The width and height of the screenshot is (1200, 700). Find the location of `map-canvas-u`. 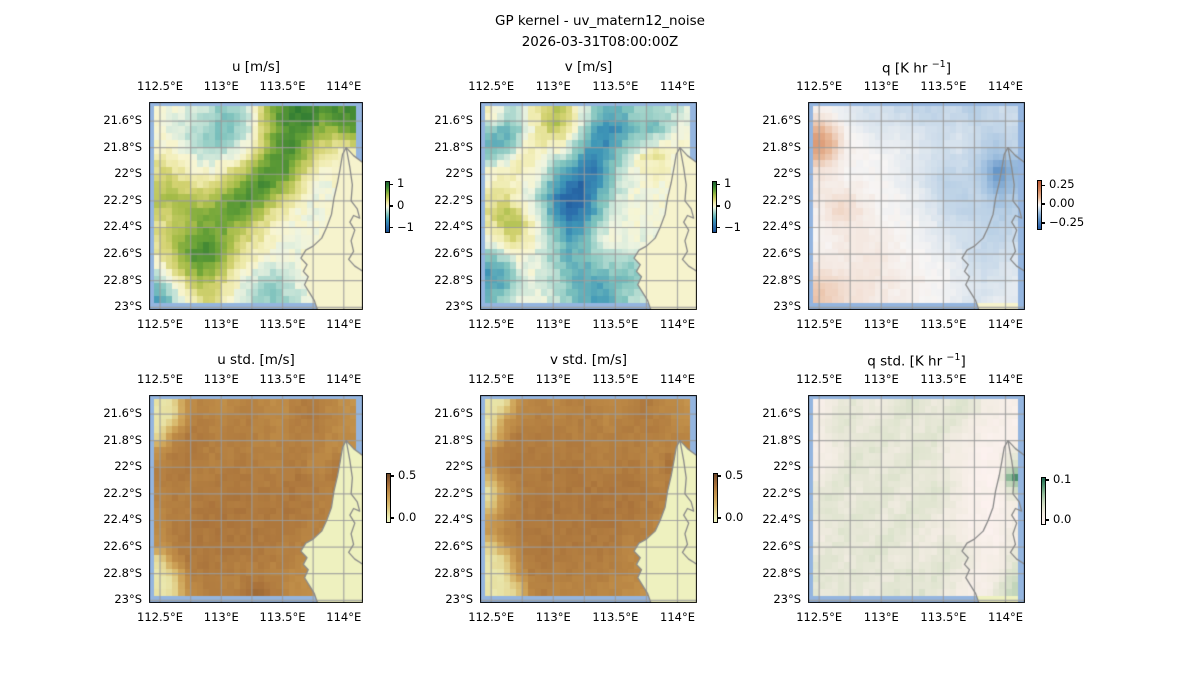

map-canvas-u is located at coordinates (256, 206).